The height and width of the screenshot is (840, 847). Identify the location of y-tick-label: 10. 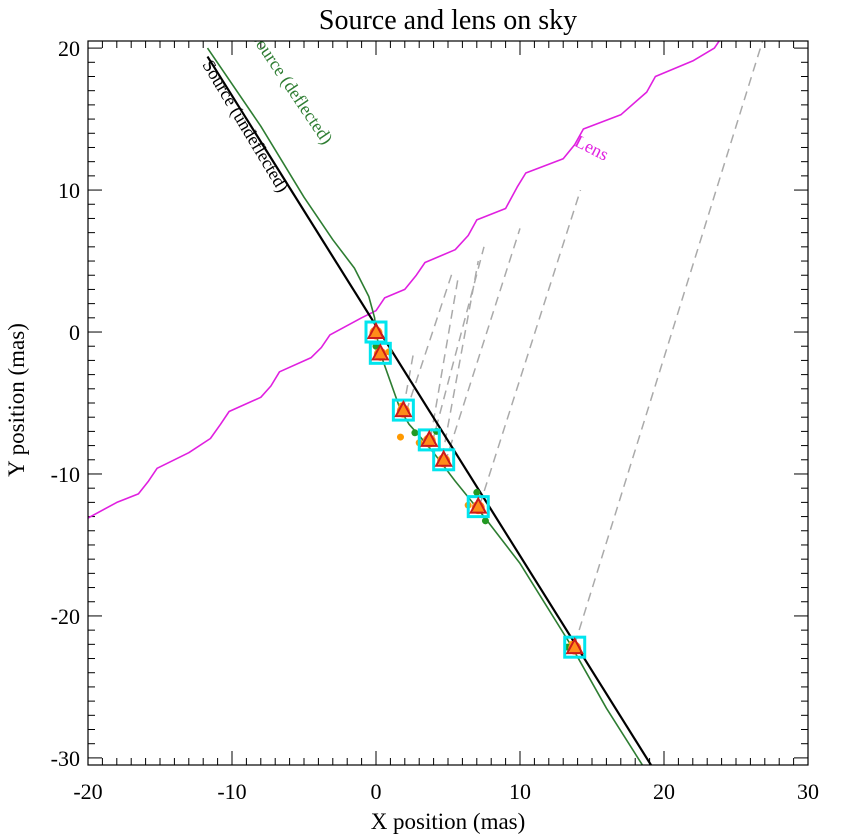
(69, 190).